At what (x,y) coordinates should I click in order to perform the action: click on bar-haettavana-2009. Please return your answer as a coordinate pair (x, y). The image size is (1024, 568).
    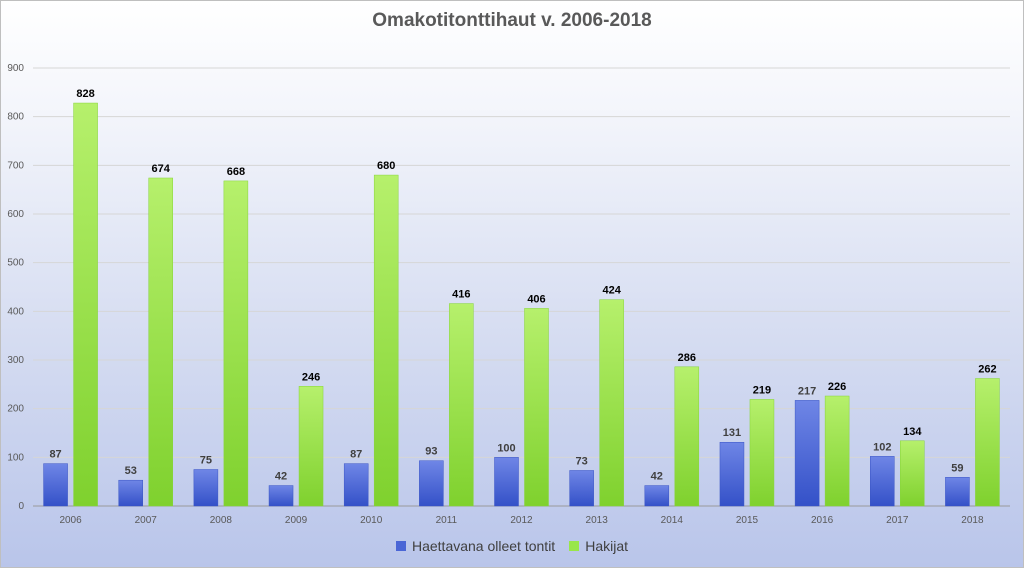
    Looking at the image, I should click on (281, 496).